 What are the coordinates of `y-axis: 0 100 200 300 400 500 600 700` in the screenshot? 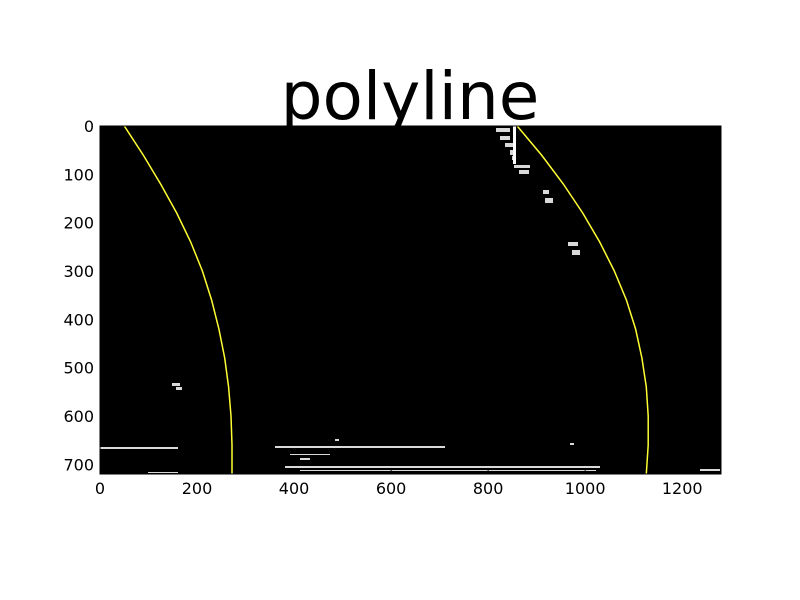 It's located at (84, 295).